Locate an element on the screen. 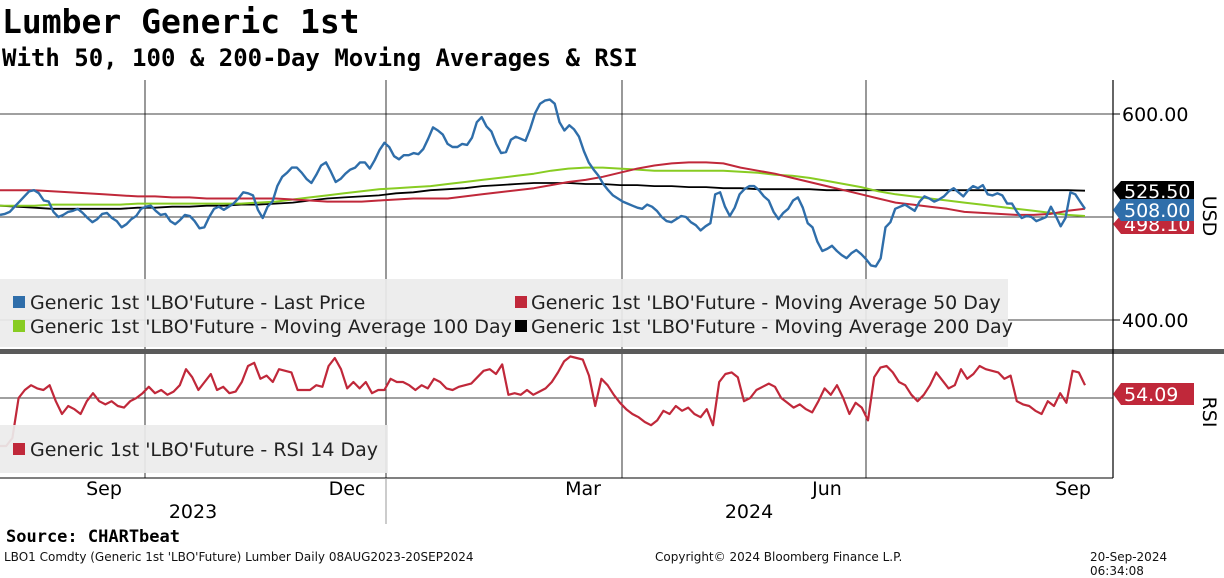  footer-copyright: Copyright© 2024 Bloomberg Finance L.P. is located at coordinates (779, 557).